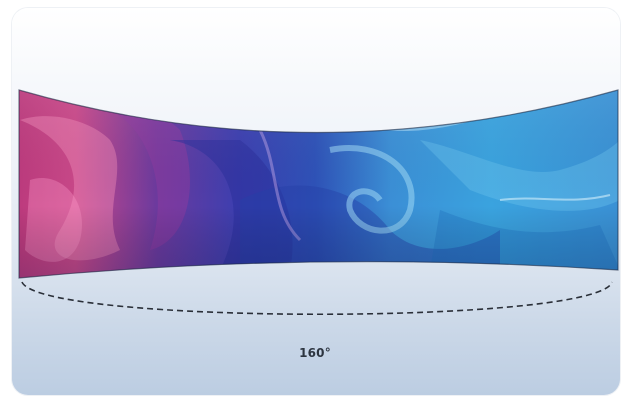  What do you see at coordinates (315, 353) in the screenshot?
I see `viewing-angle-label: 160°` at bounding box center [315, 353].